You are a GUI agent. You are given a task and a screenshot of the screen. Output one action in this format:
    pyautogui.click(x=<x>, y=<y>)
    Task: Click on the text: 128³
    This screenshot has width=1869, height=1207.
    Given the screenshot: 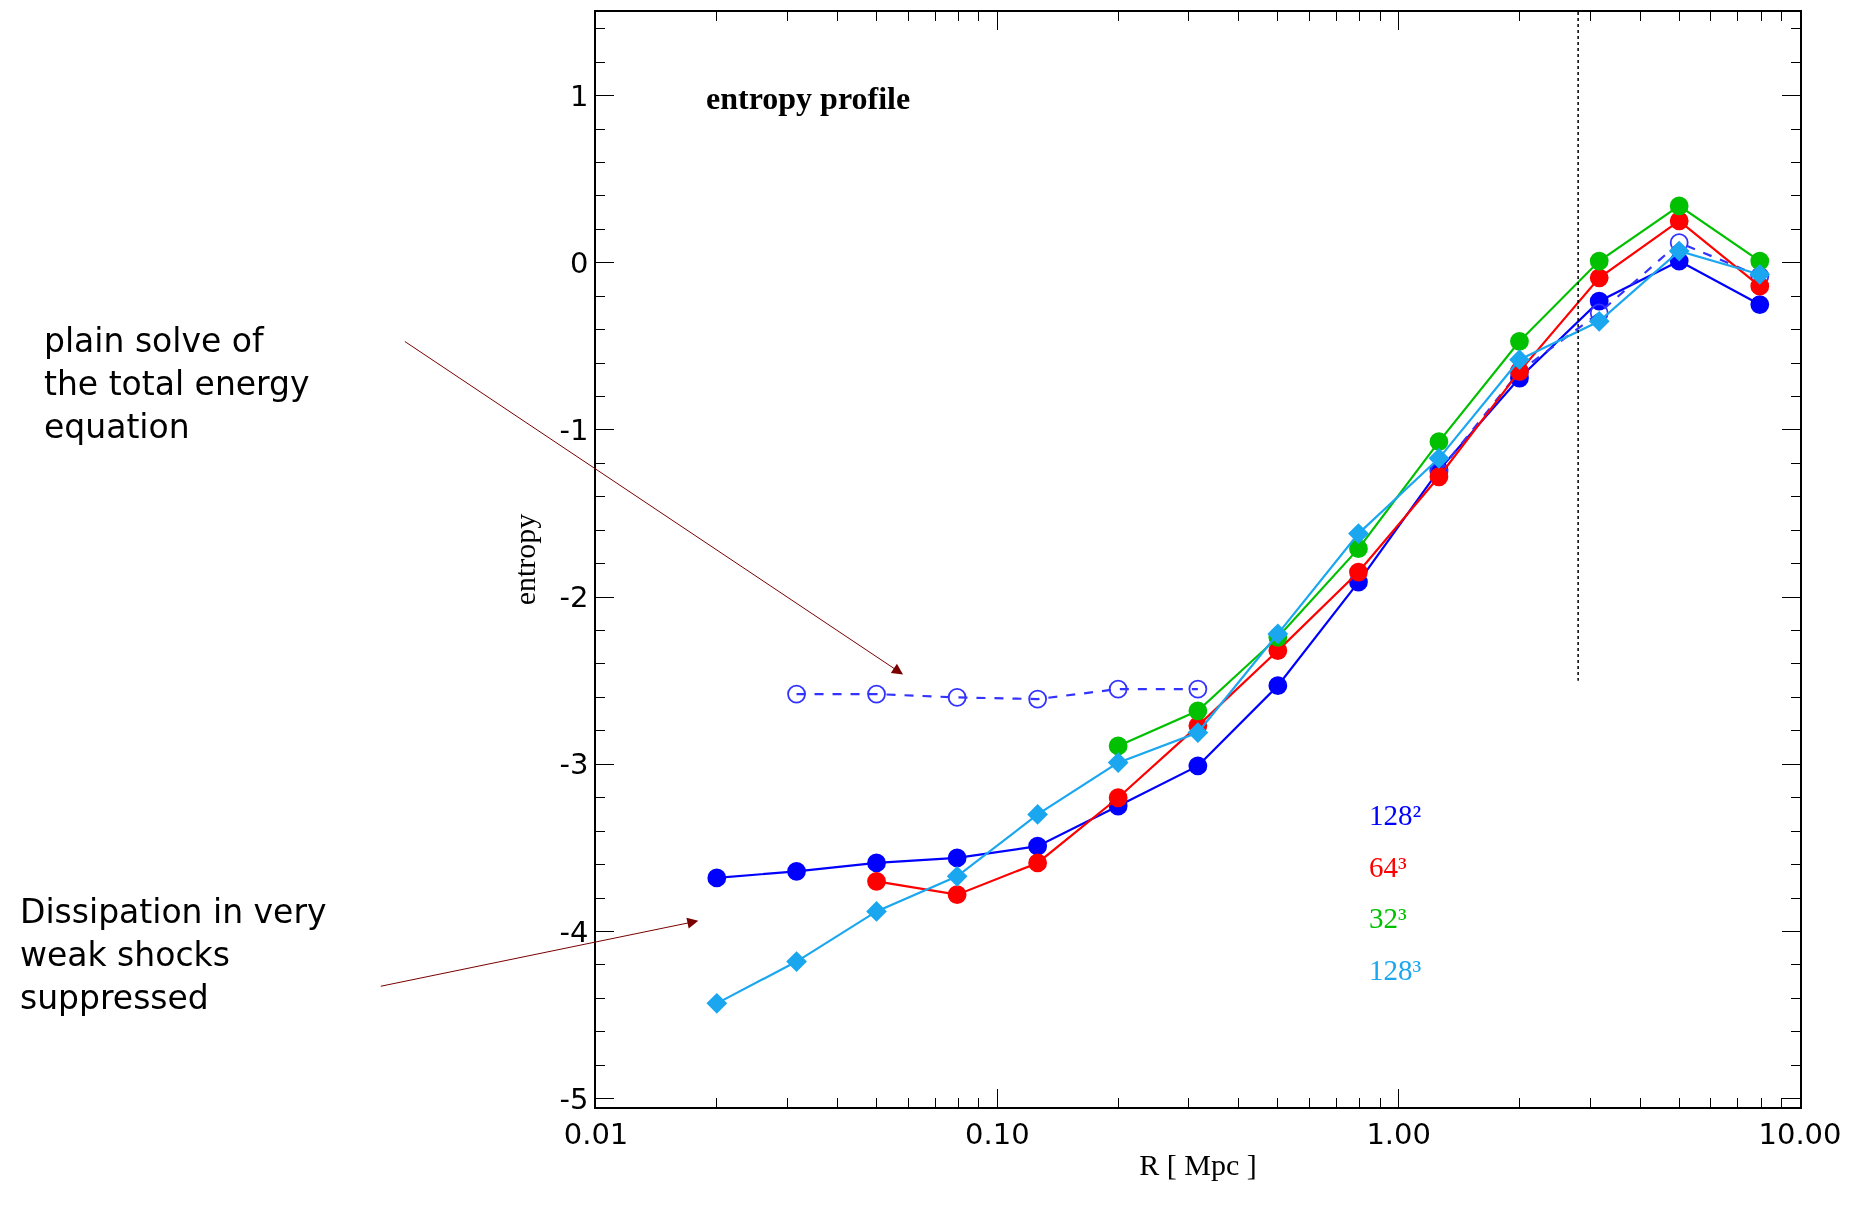 What is the action you would take?
    pyautogui.click(x=1395, y=970)
    